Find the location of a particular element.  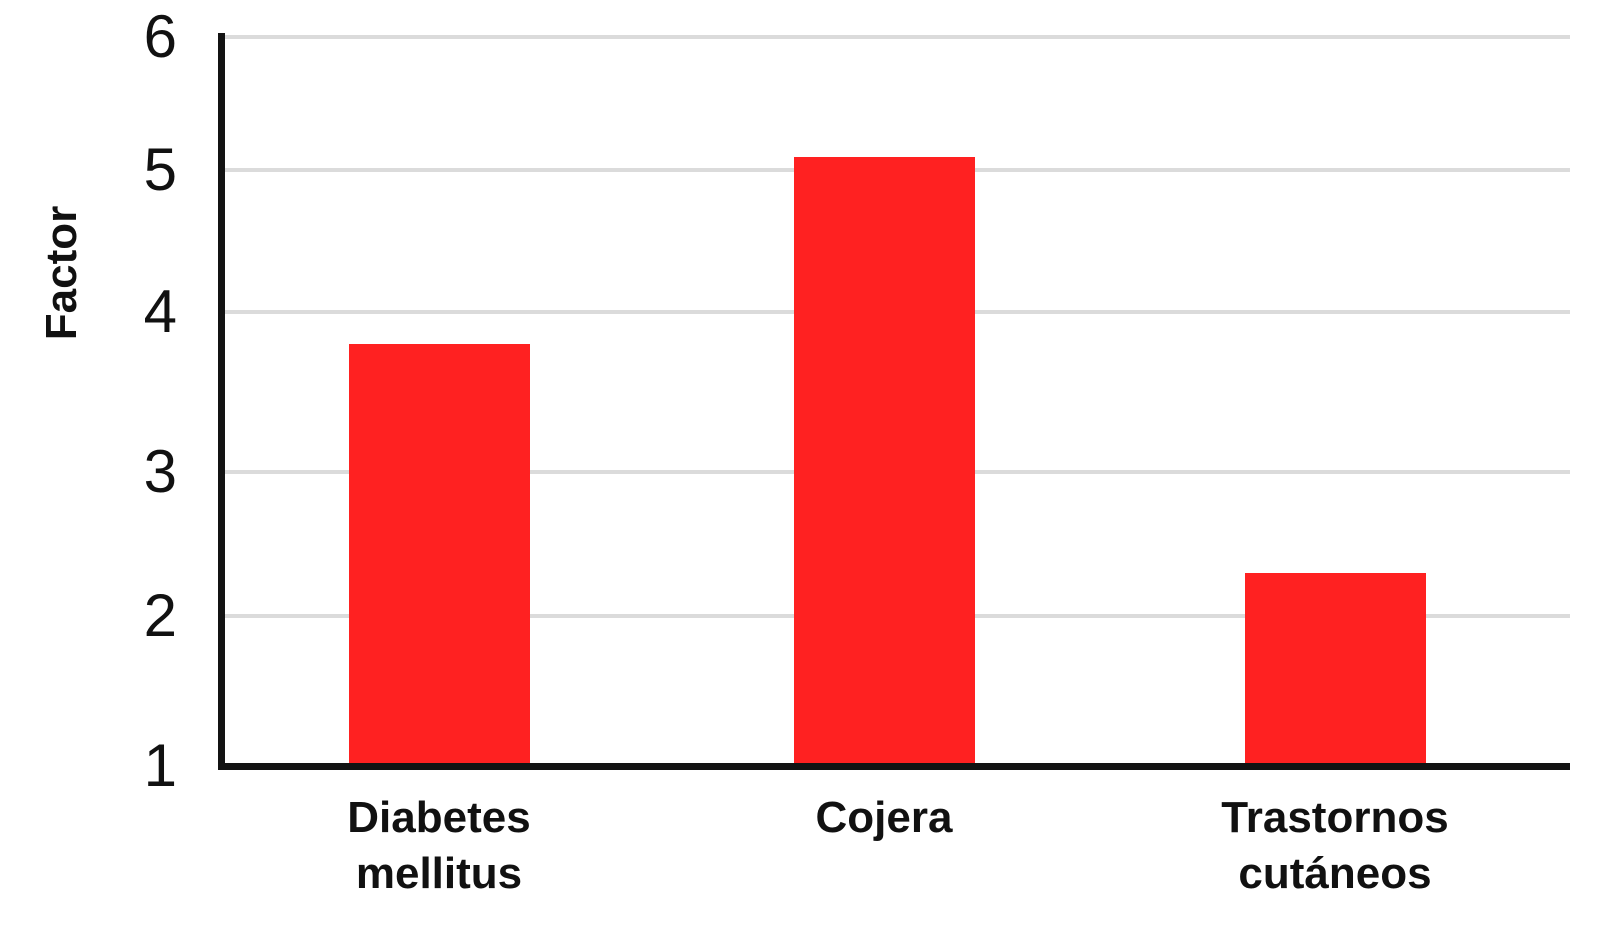

y-tick-label-2: 2 is located at coordinates (160, 615).